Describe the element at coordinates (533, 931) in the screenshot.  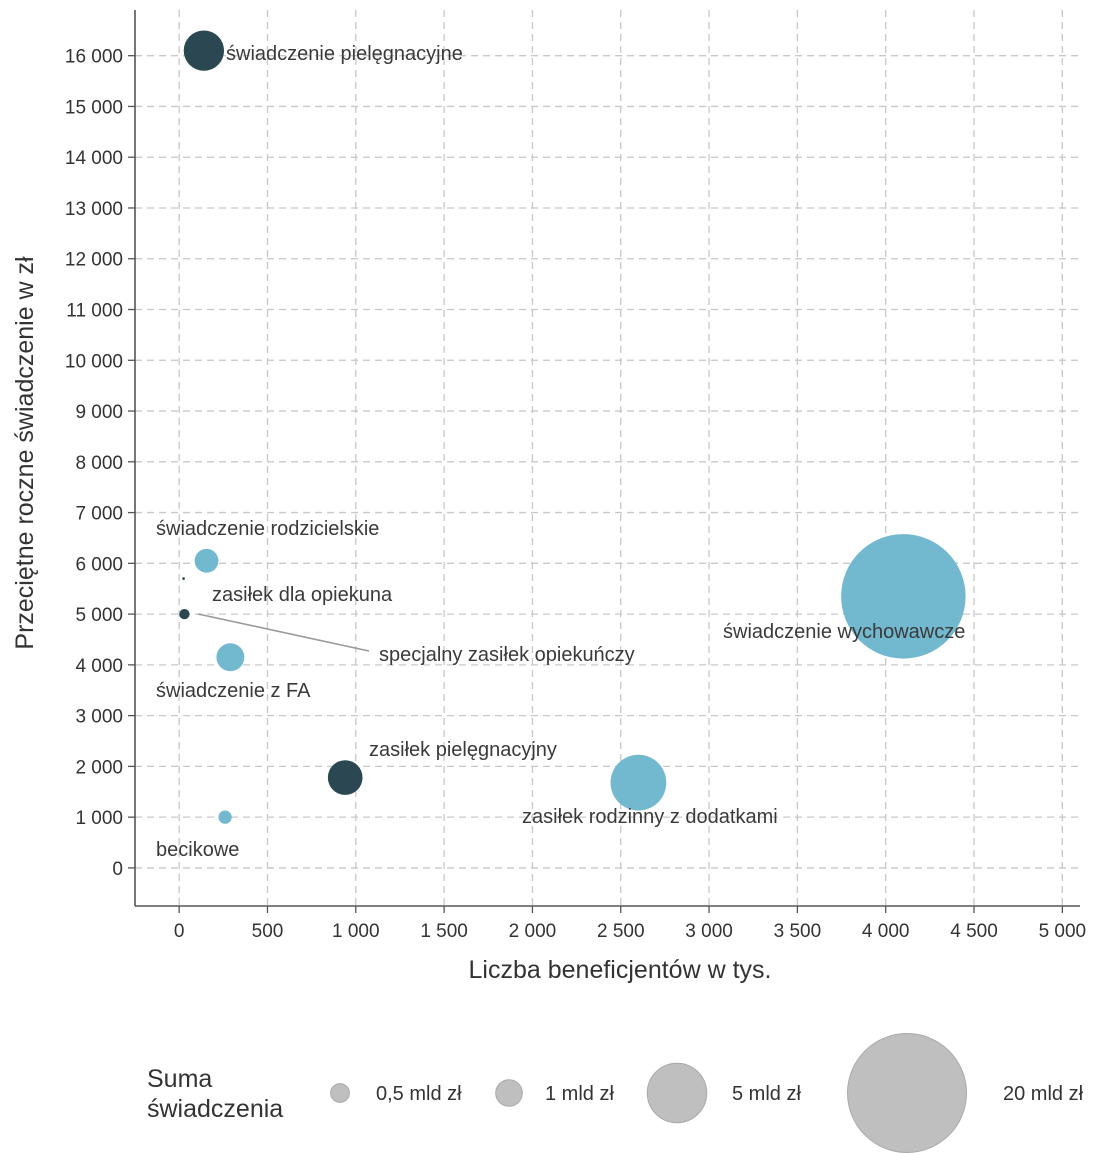
I see `x-tick-label: 2 000` at that location.